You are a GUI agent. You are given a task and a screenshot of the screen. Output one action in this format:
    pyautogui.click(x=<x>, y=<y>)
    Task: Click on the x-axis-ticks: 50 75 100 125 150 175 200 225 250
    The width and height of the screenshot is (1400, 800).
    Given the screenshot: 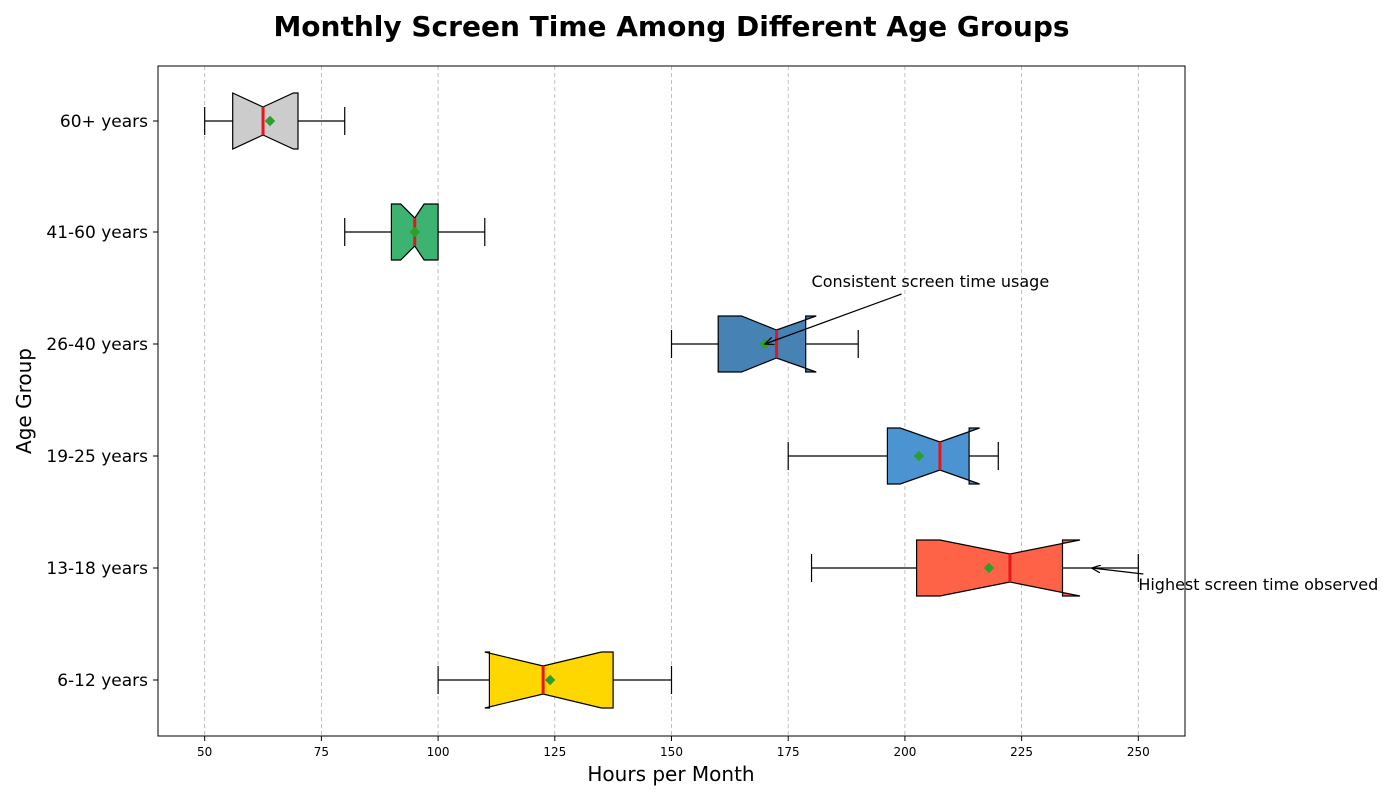 What is the action you would take?
    pyautogui.click(x=673, y=747)
    